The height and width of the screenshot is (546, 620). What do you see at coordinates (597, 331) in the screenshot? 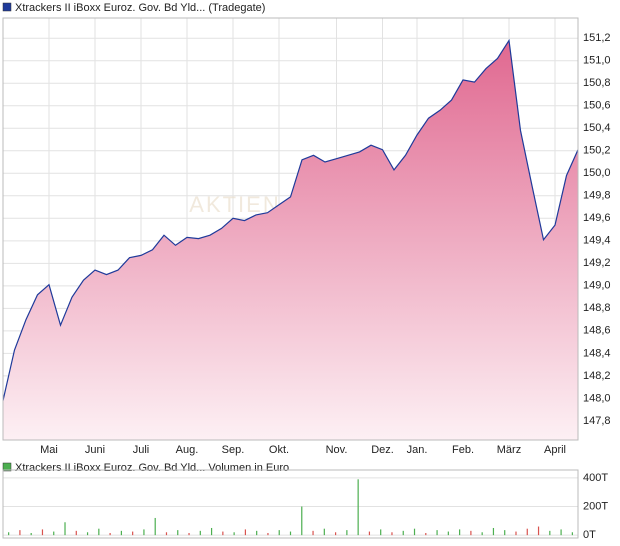
I see `y-tick-label: 148,6` at bounding box center [597, 331].